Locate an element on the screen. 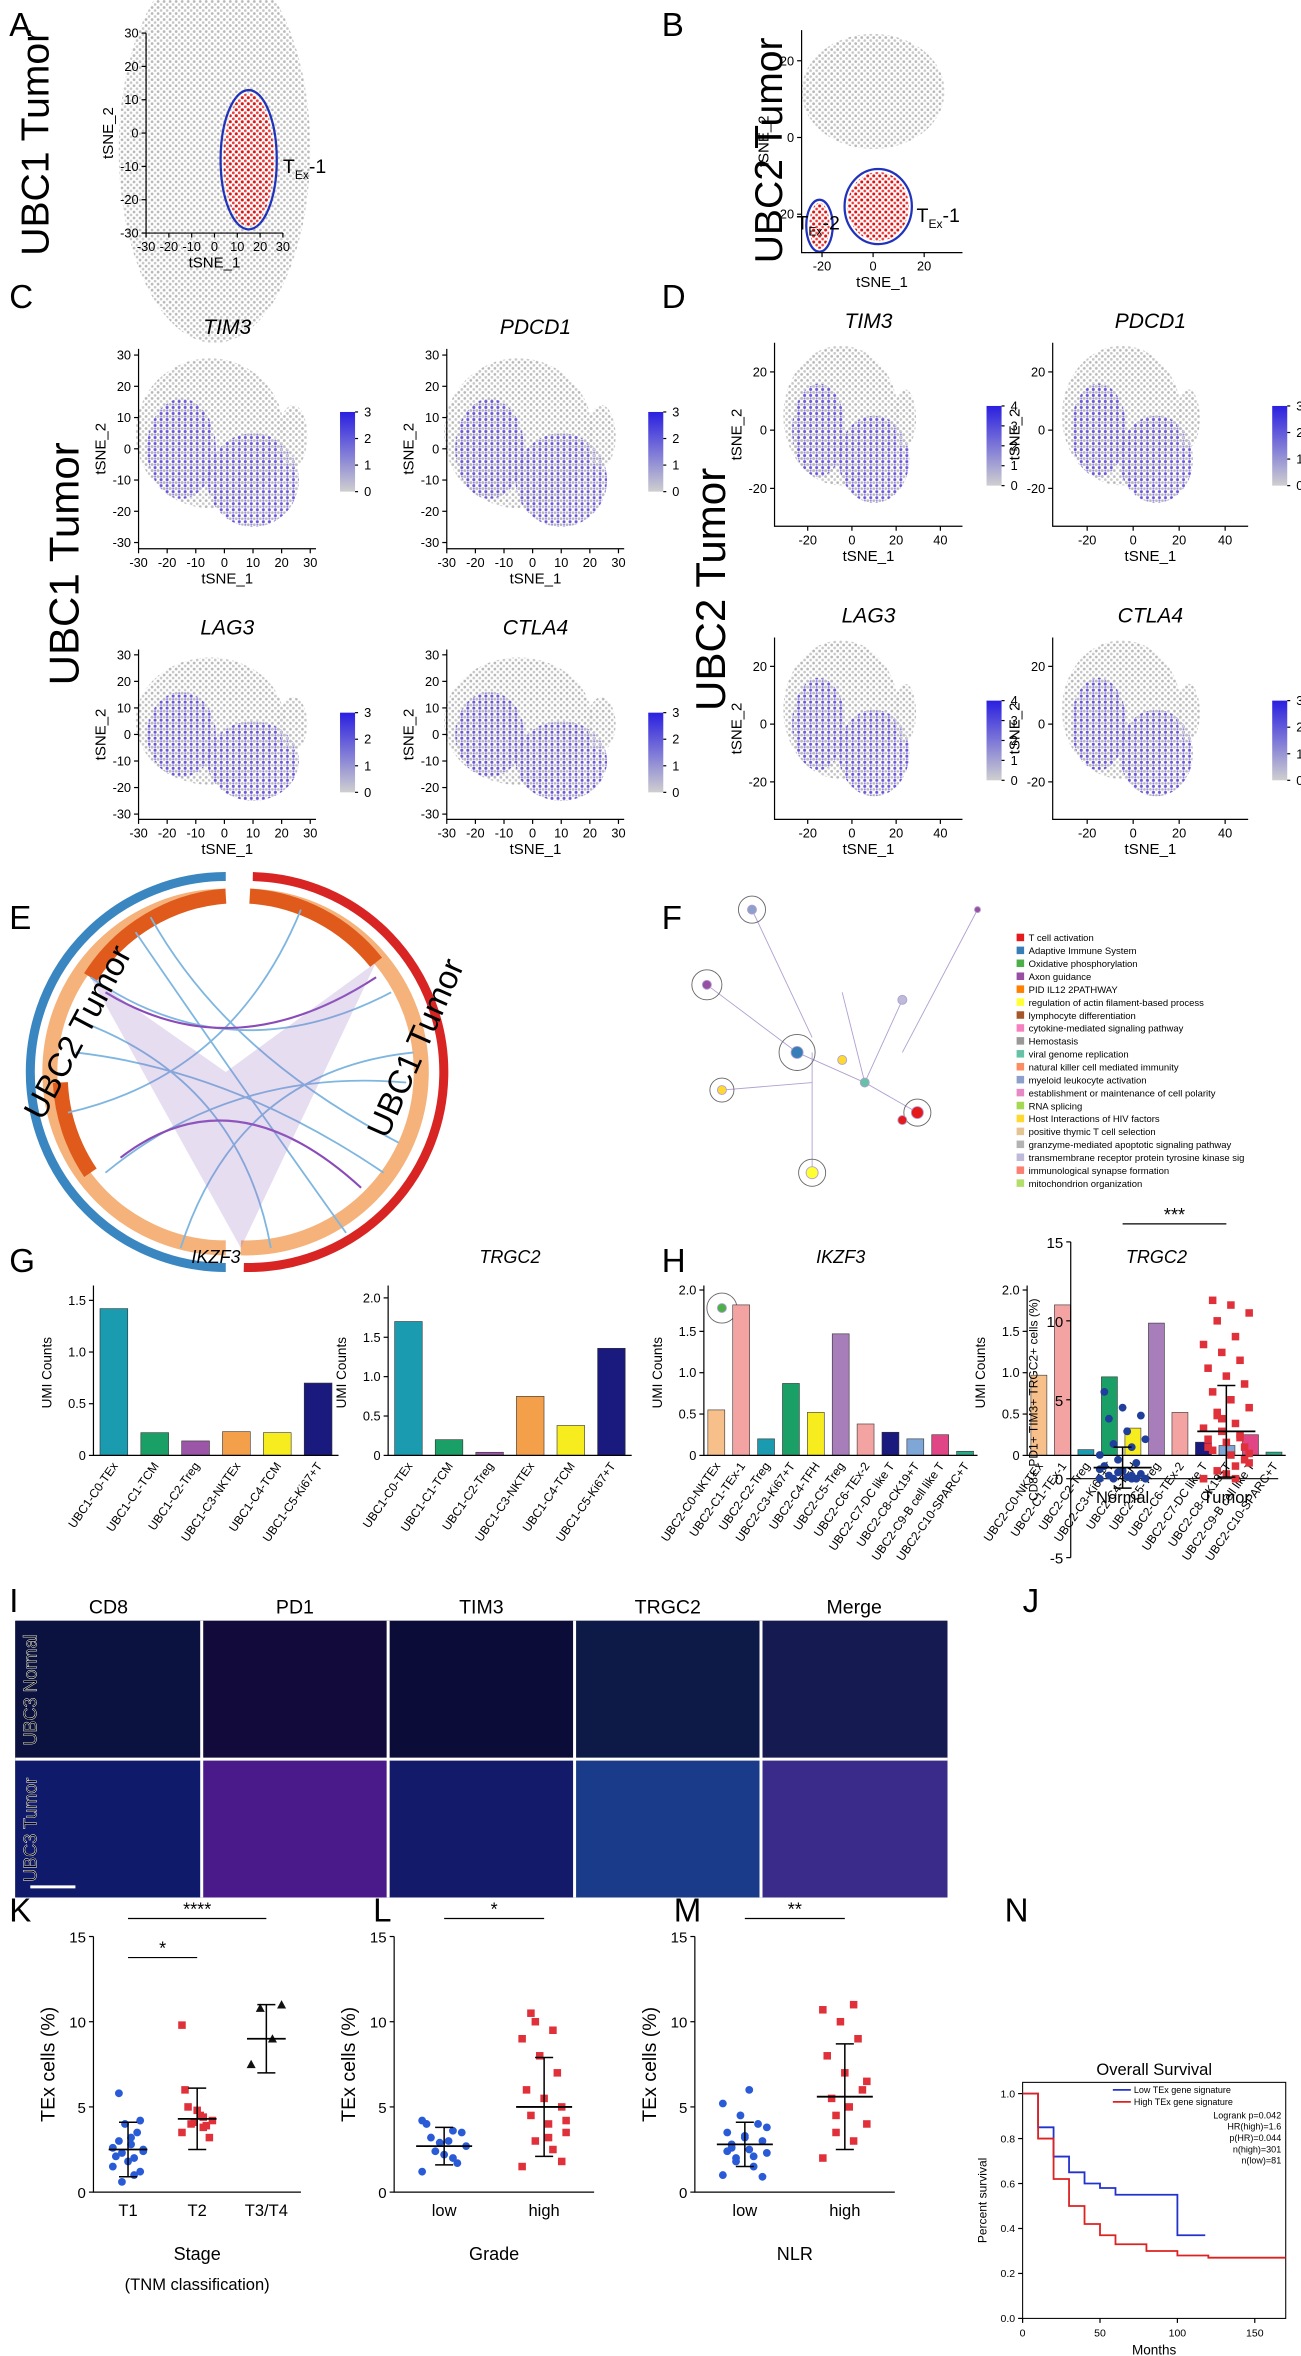  y-tick-label: 20 is located at coordinates (1038, 666).